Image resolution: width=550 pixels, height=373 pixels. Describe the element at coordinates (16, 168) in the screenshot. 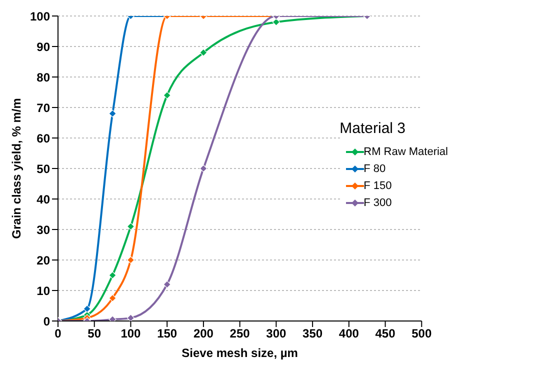

I see `y-axis-title: Grain class yield, % m/m` at that location.